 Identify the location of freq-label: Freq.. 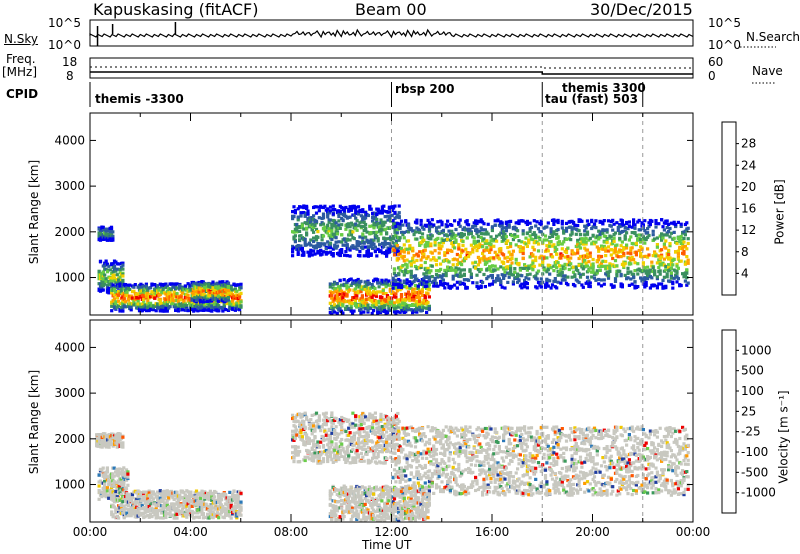
(21, 59).